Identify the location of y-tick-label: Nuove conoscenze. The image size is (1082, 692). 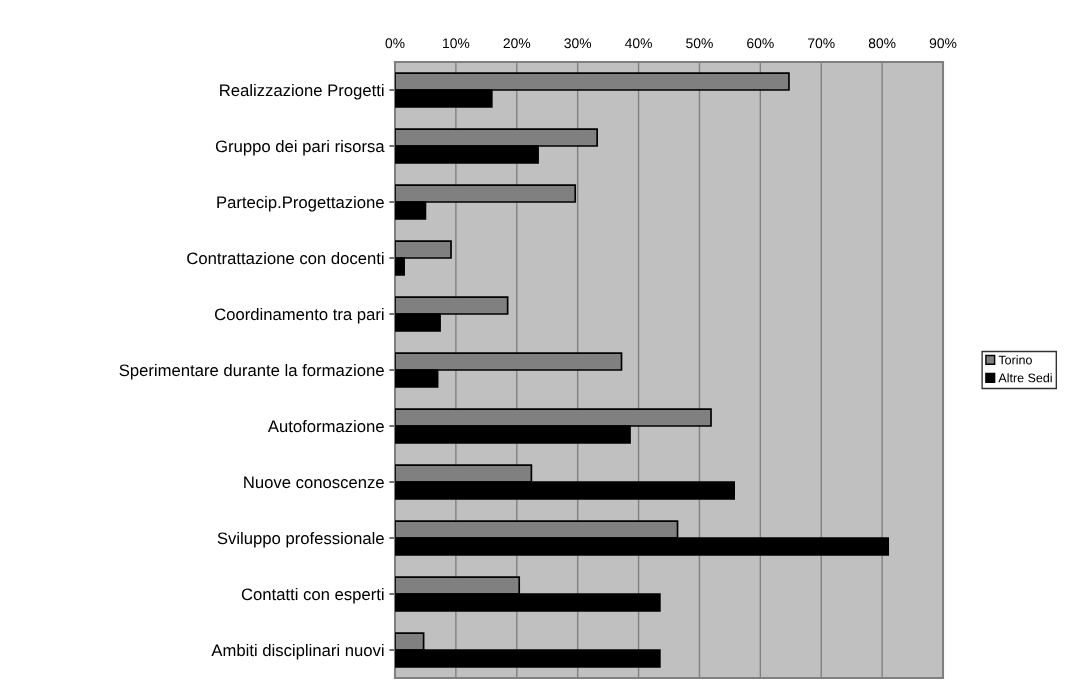
(314, 482).